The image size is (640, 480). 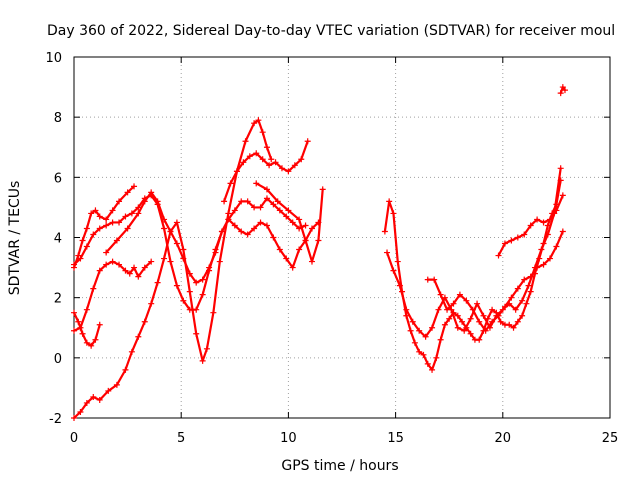 What do you see at coordinates (104, 227) in the screenshot?
I see `series-sat-d` at bounding box center [104, 227].